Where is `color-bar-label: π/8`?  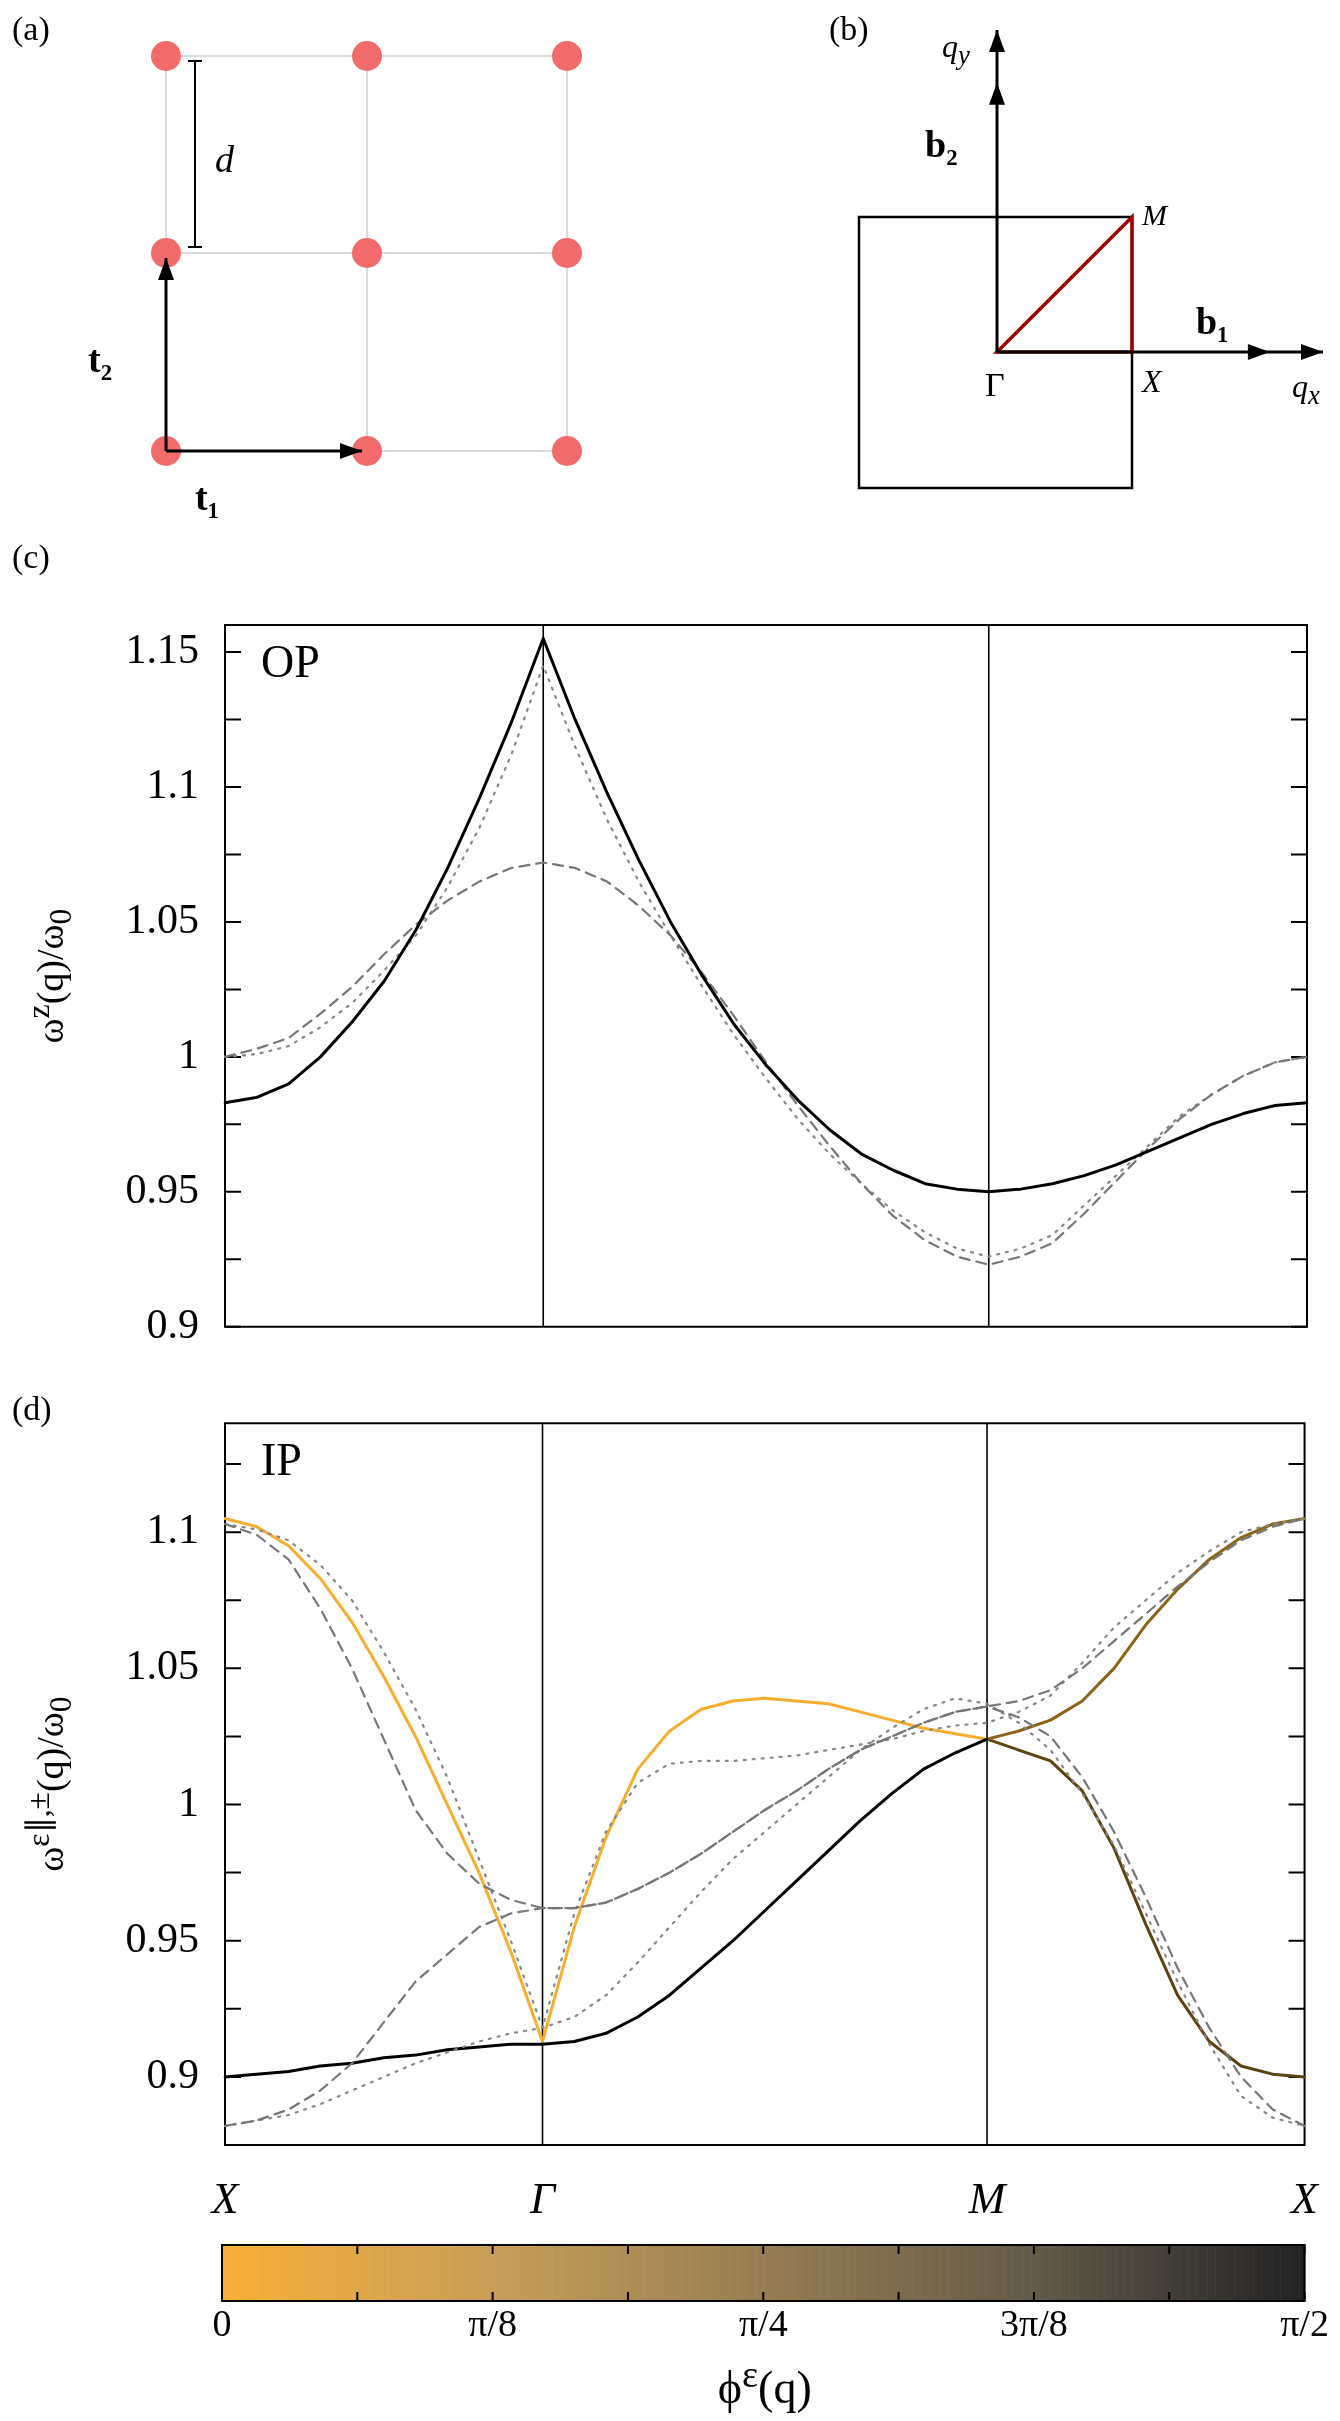 color-bar-label: π/8 is located at coordinates (493, 2322).